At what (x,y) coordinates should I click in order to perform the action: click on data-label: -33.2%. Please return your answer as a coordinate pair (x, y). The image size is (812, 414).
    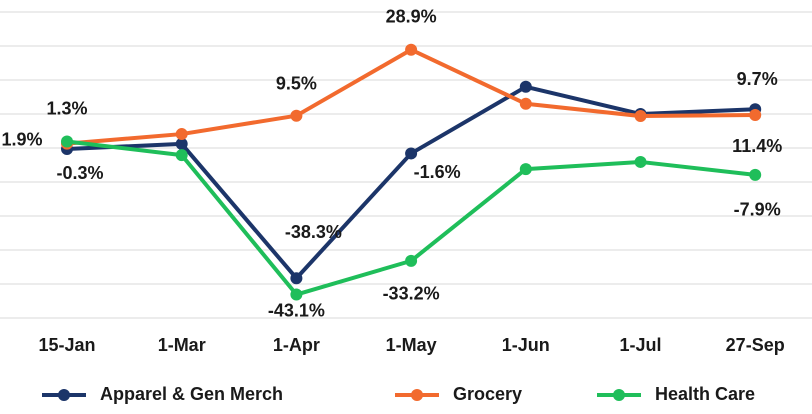
    Looking at the image, I should click on (411, 294).